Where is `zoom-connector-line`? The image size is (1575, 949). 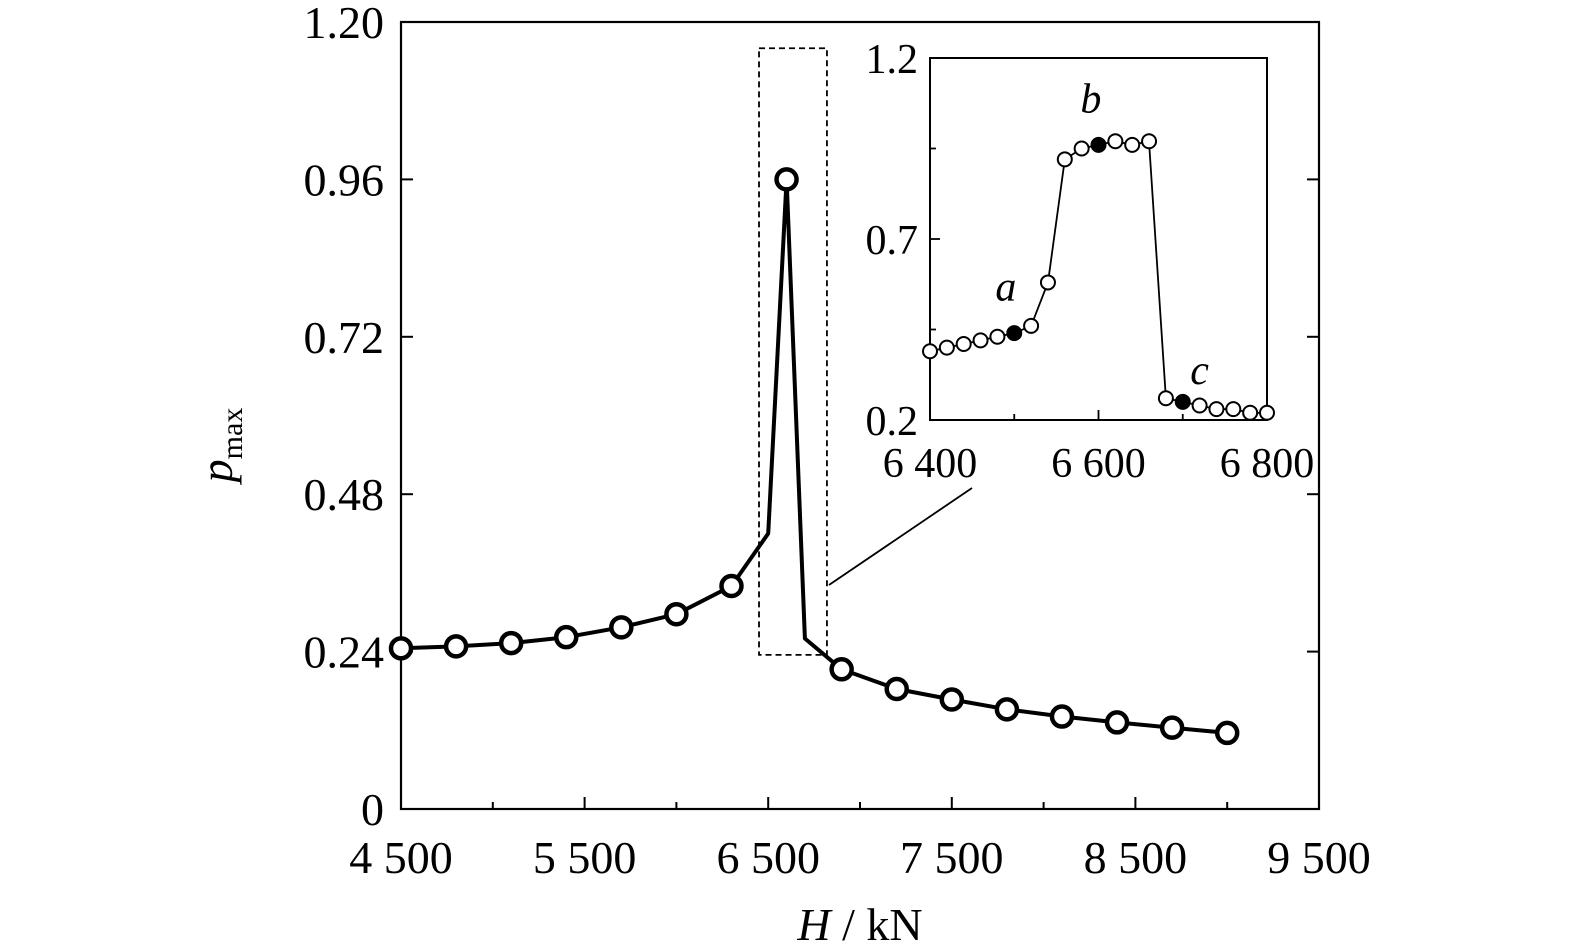
zoom-connector-line is located at coordinates (900, 536).